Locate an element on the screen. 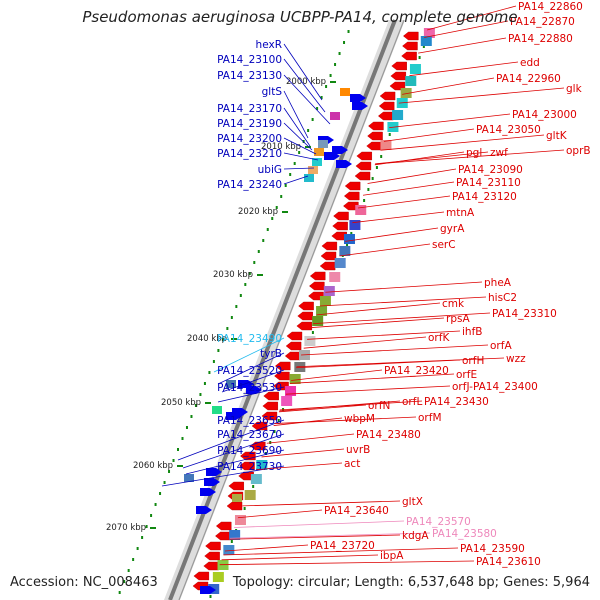 The image size is (600, 600). left-gene-label: PA14_23730 is located at coordinates (249, 467).